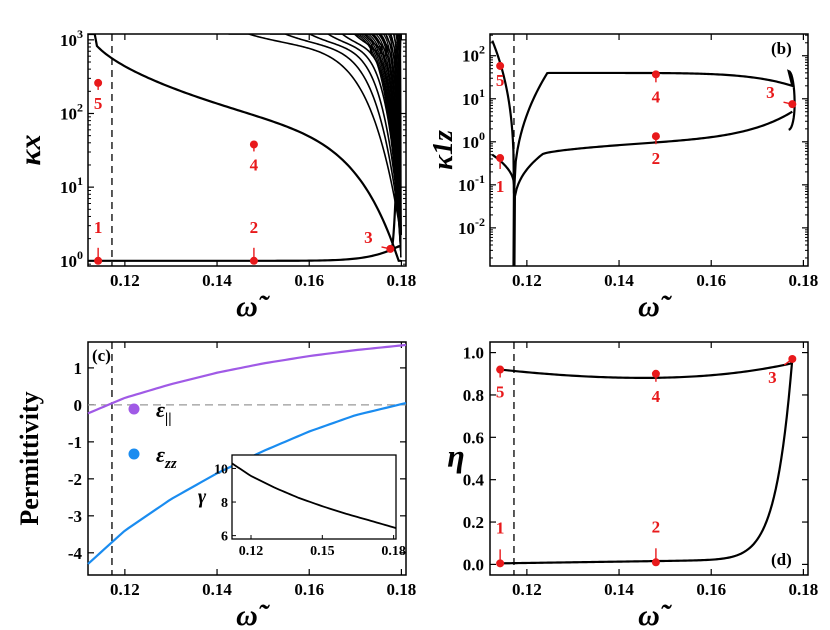 Image resolution: width=830 pixels, height=630 pixels. What do you see at coordinates (80, 34) in the screenshot?
I see `y-tick-label-exp: 3` at bounding box center [80, 34].